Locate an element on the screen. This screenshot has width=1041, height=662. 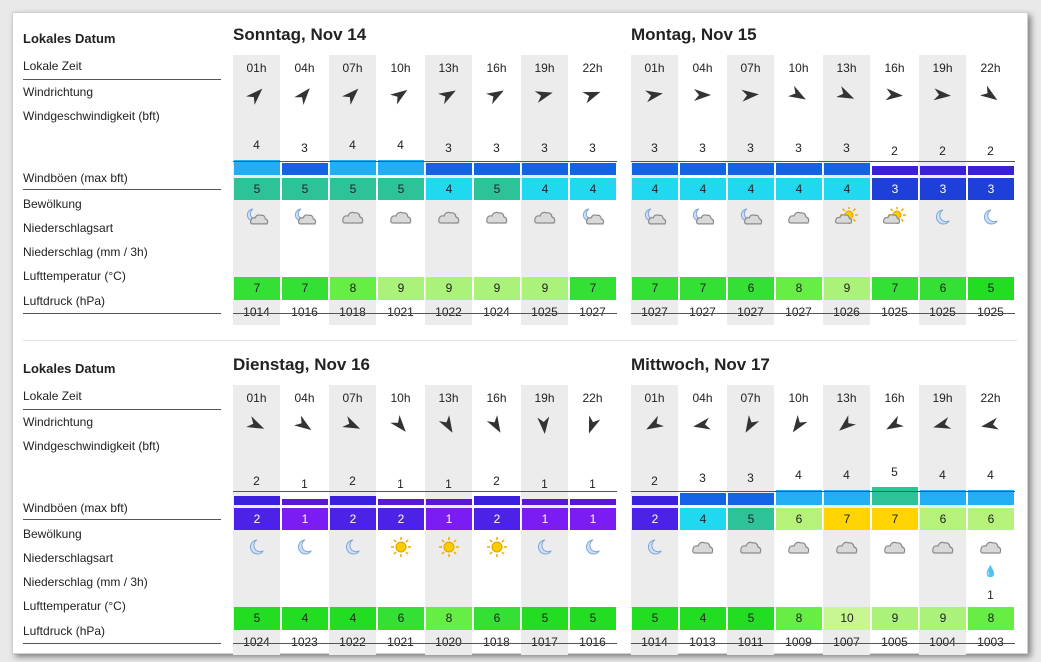
pressure-value: 1020 is located at coordinates (448, 642).